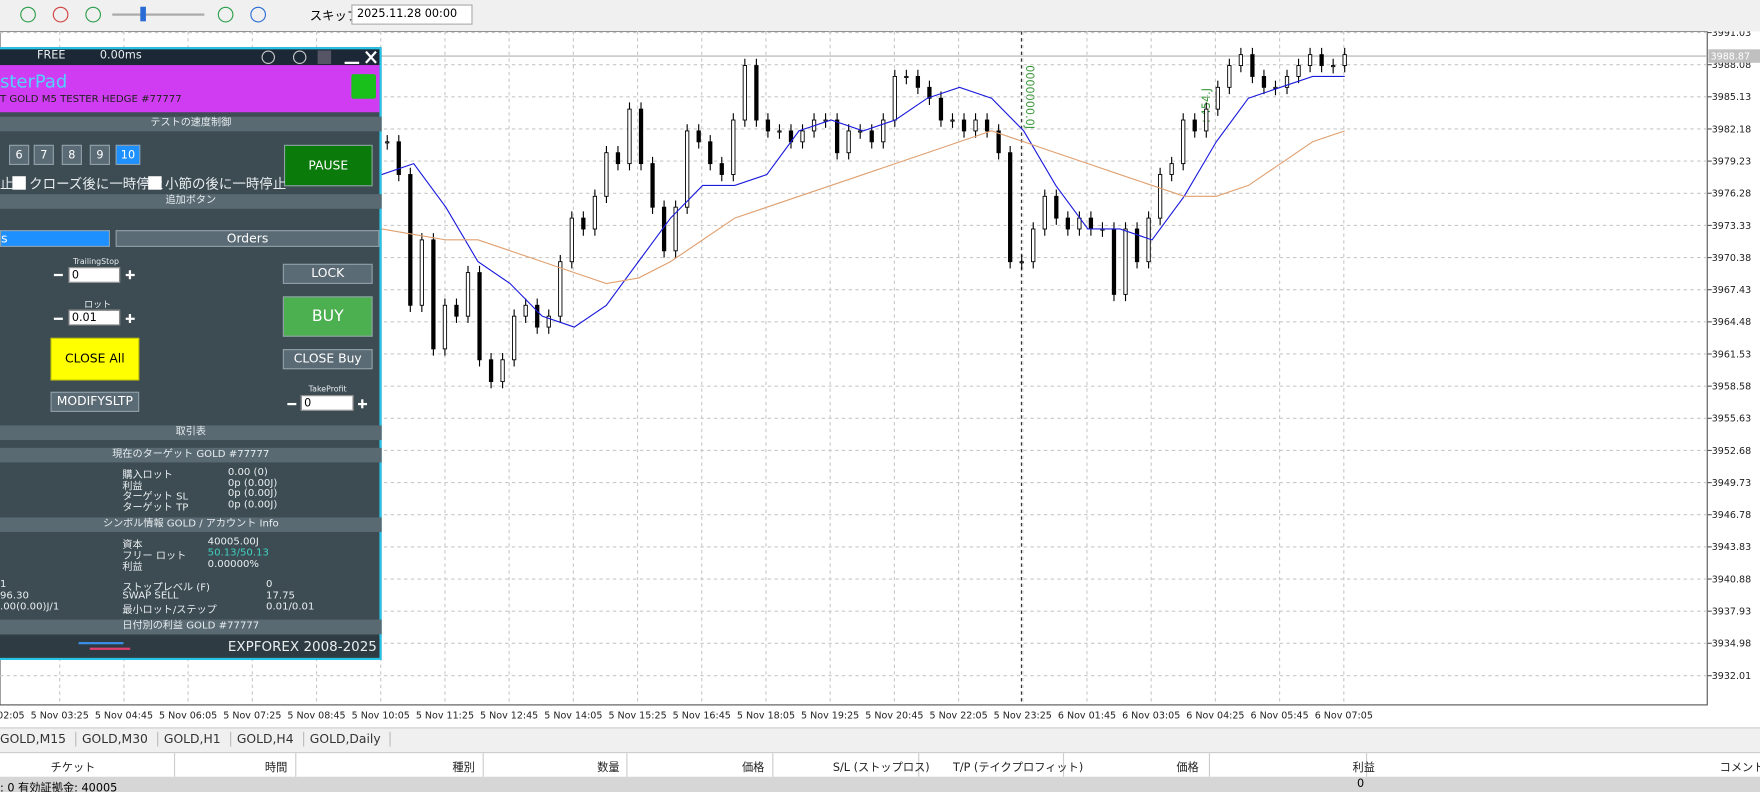  Describe the element at coordinates (197, 739) in the screenshot. I see `chart-tab: GOLD,H1` at that location.